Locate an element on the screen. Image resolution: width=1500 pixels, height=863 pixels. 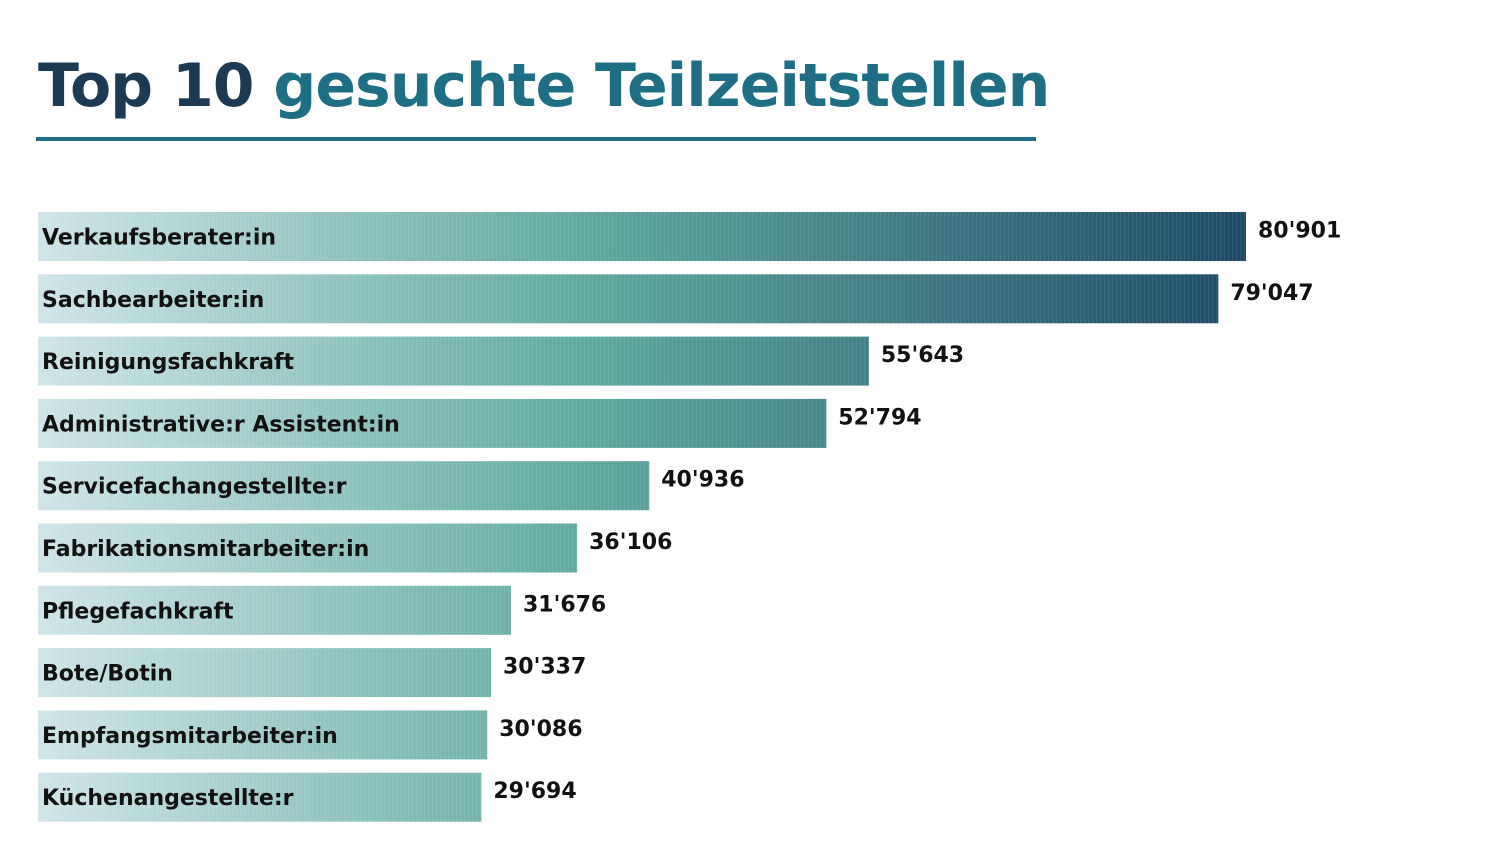
category-label: Reinigungsfachkraft is located at coordinates (168, 362).